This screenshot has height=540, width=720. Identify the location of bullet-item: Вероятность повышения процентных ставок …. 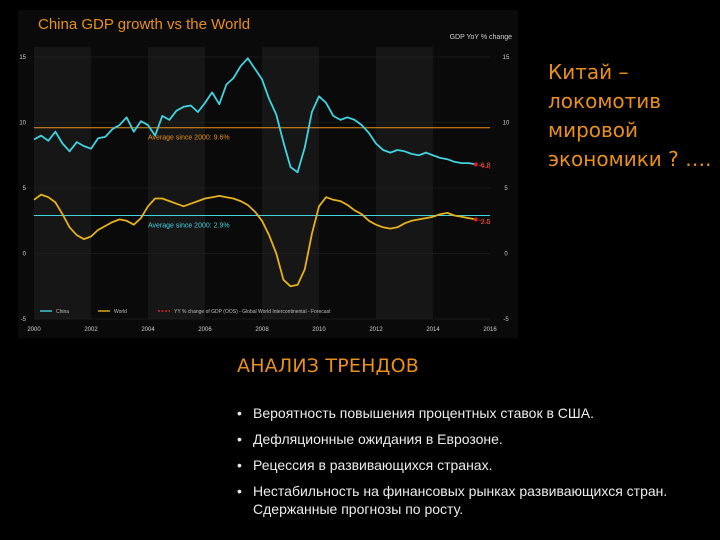
(477, 413).